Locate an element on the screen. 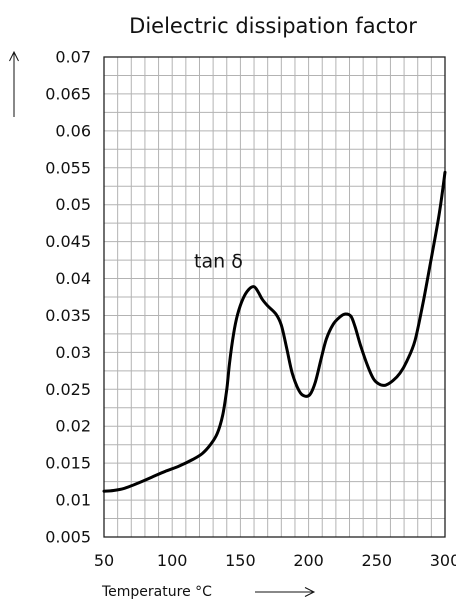 The height and width of the screenshot is (603, 456). x-tick-label: 250 is located at coordinates (377, 560).